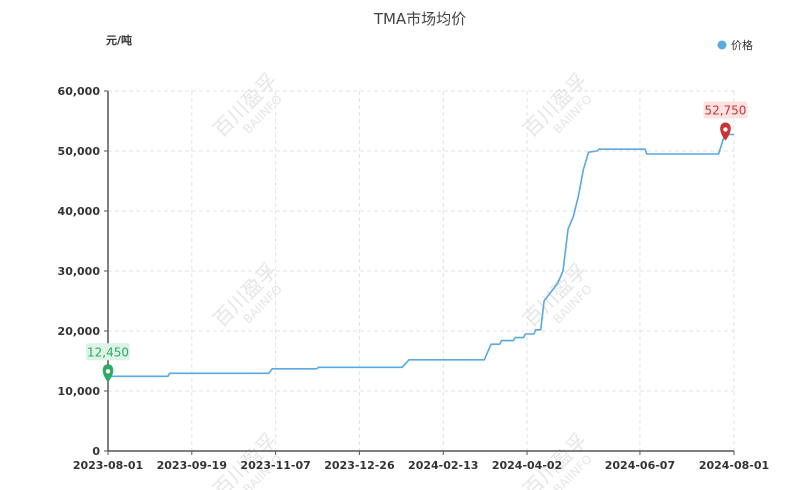 This screenshot has height=490, width=792. I want to click on x-tick-label: 2024-08-01, so click(734, 465).